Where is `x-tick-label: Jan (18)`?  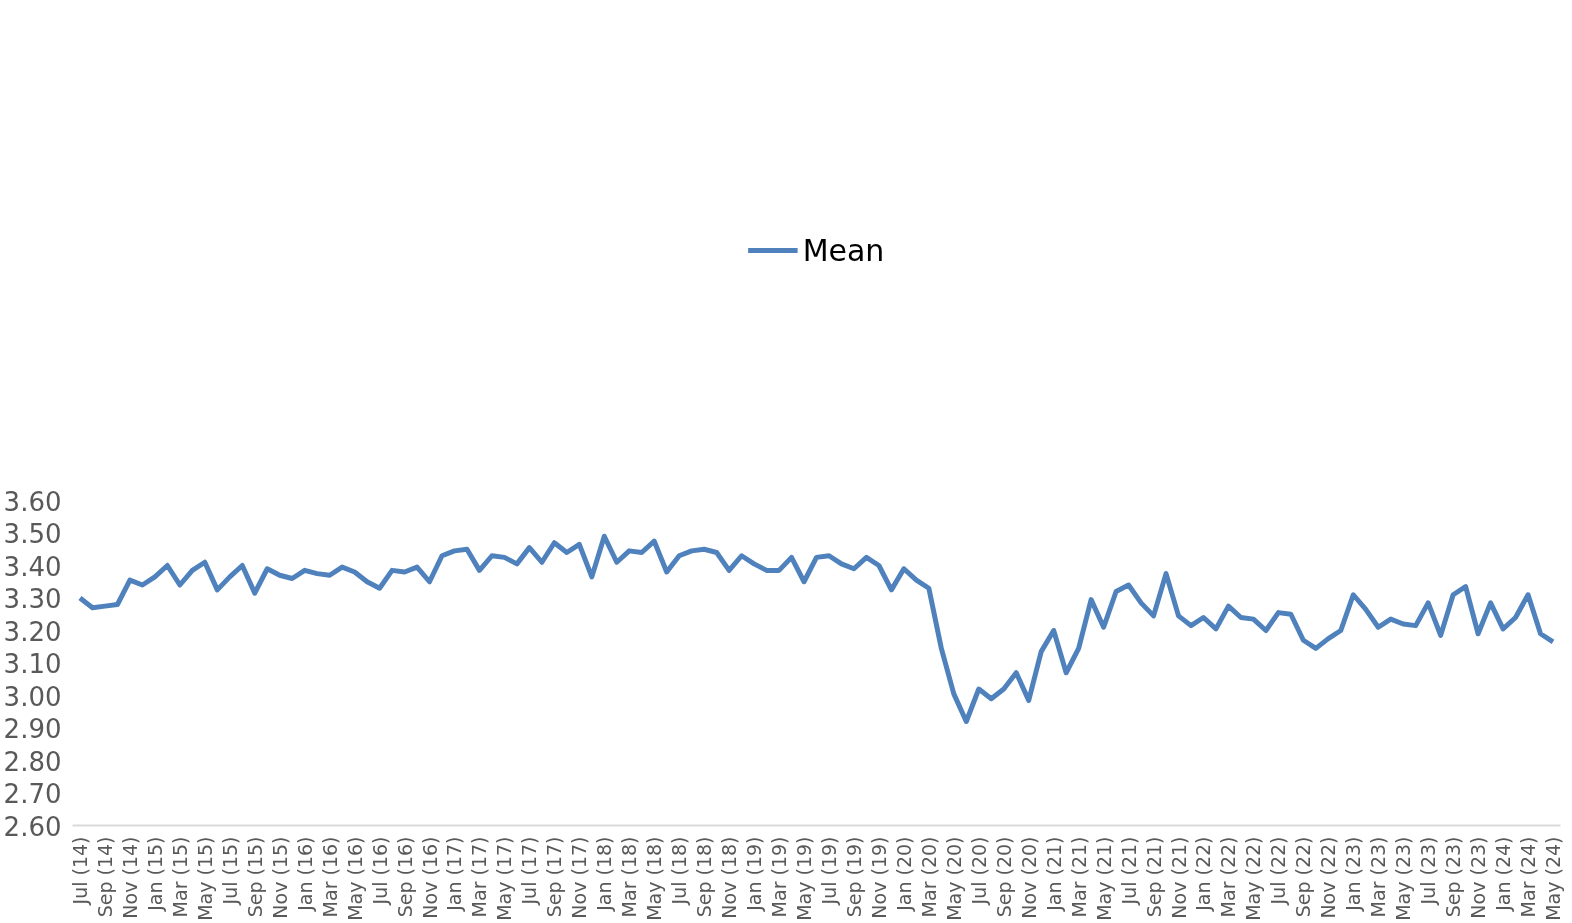
x-tick-label: Jan (18) is located at coordinates (604, 874).